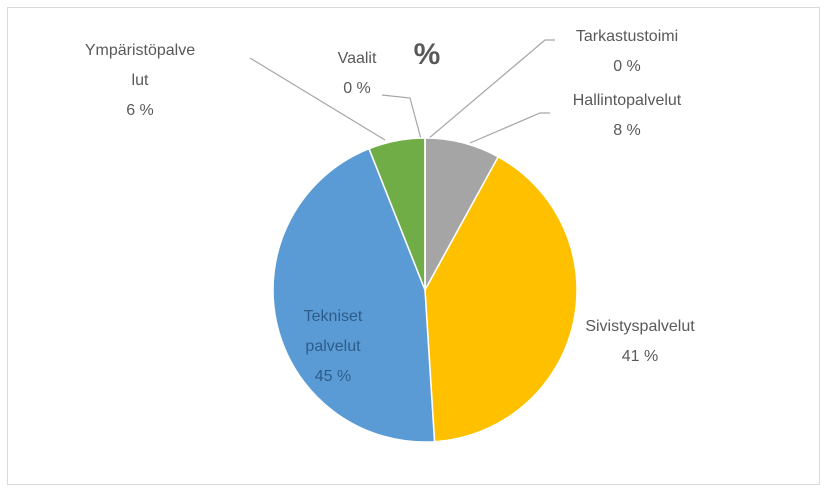 Image resolution: width=827 pixels, height=491 pixels. I want to click on data-label: Tarkastustoimi 0 %, so click(627, 52).